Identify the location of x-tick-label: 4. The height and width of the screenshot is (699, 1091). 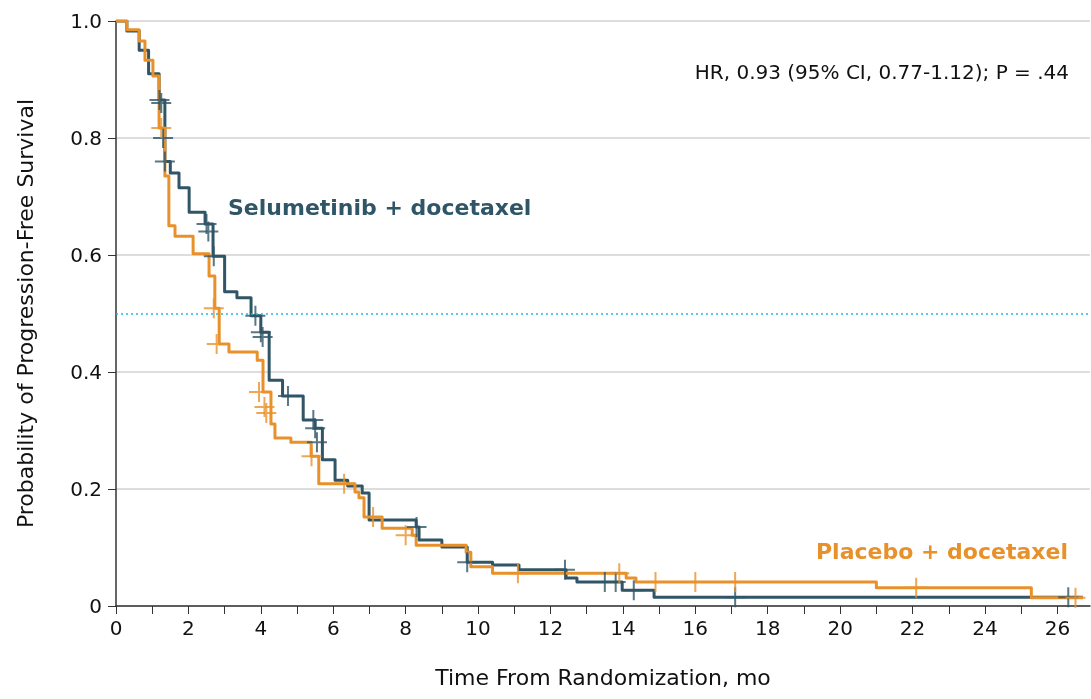
(261, 628).